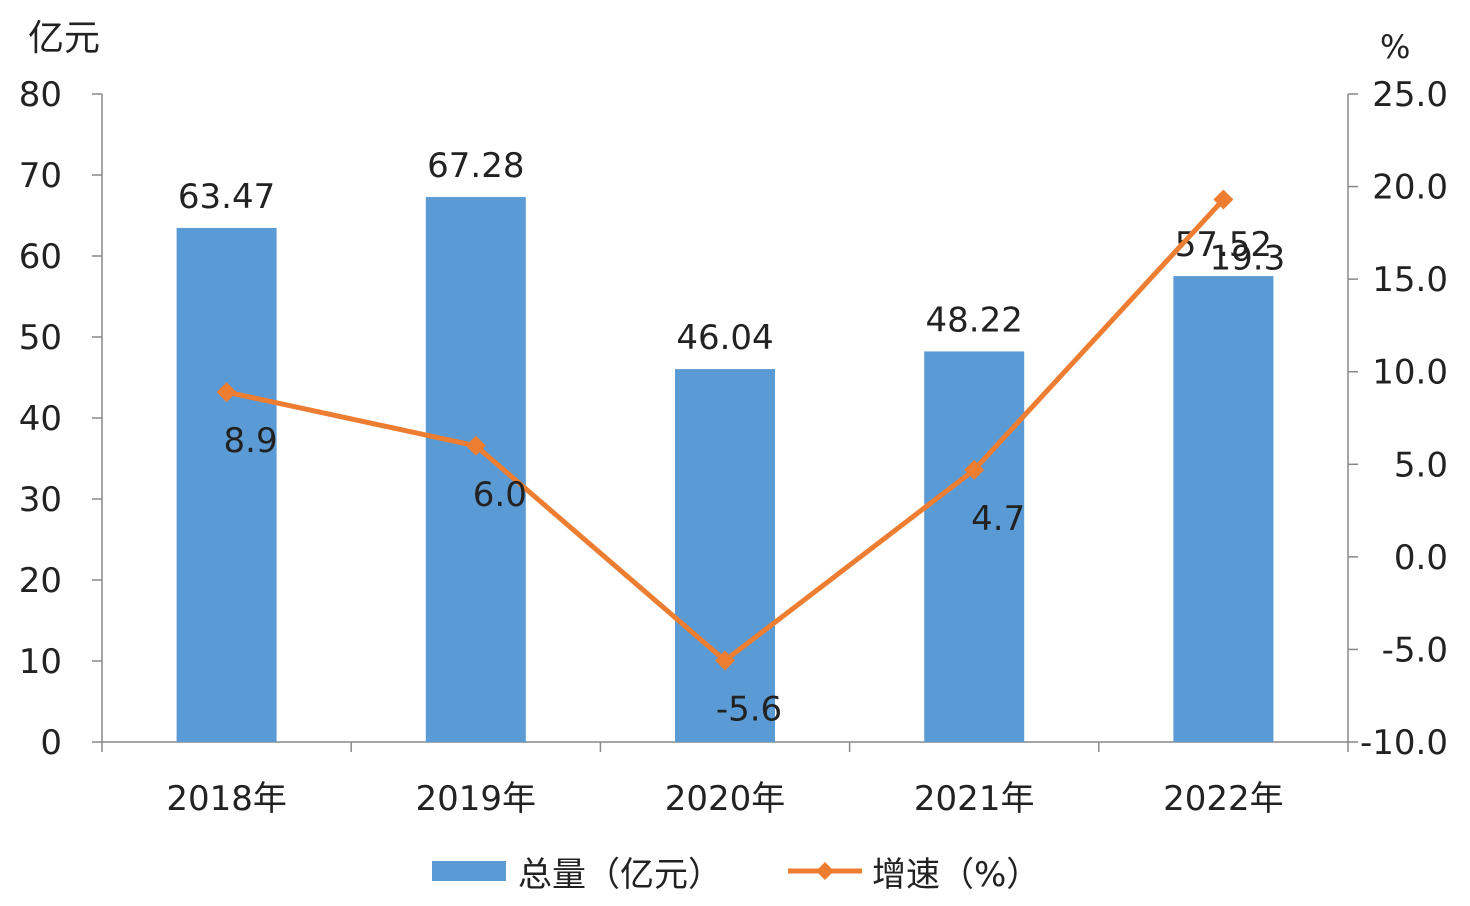  Describe the element at coordinates (469, 871) in the screenshot. I see `legend-swatch-total` at that location.